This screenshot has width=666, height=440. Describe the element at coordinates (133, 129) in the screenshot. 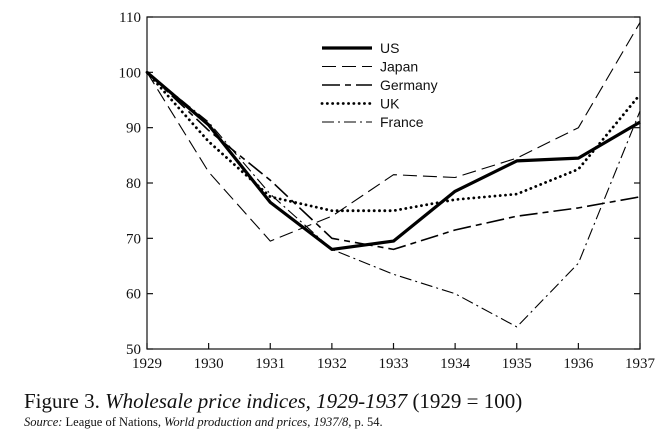

I see `y-tick-label: 90` at that location.